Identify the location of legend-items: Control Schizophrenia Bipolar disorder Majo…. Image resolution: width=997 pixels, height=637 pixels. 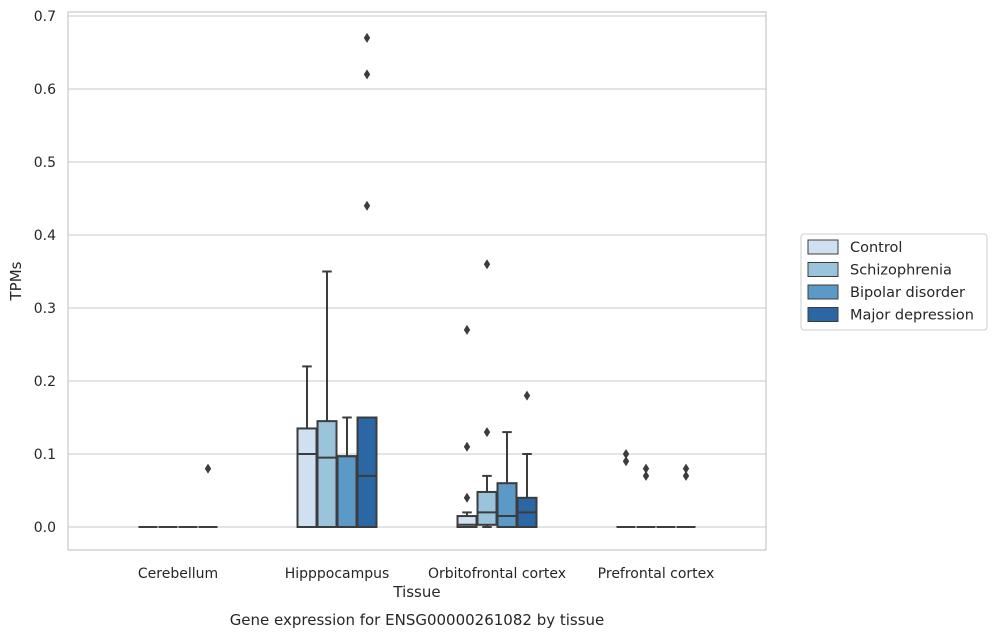
(890, 281).